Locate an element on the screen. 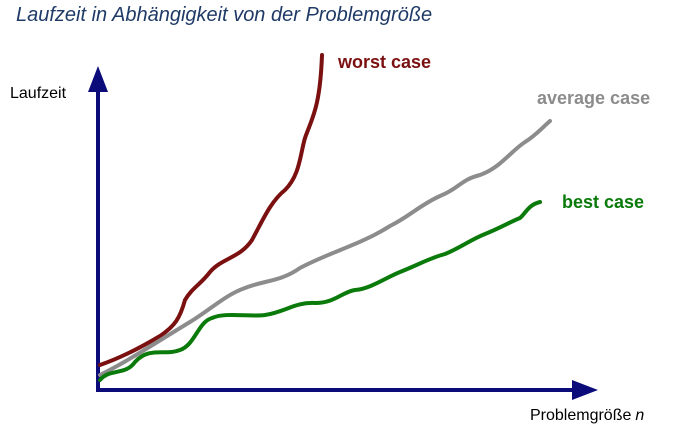 The image size is (687, 435). label-average-case: average case is located at coordinates (593, 98).